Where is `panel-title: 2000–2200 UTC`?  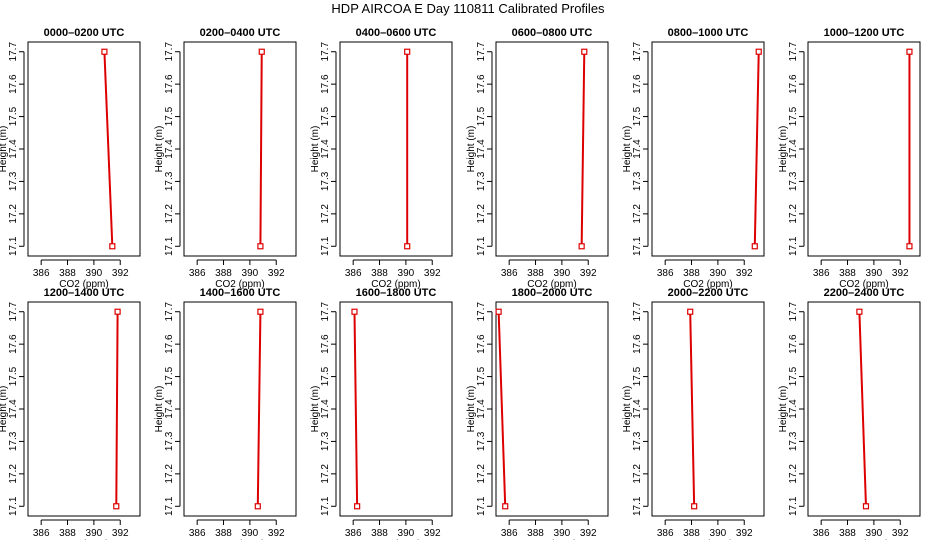
panel-title: 2000–2200 UTC is located at coordinates (708, 293).